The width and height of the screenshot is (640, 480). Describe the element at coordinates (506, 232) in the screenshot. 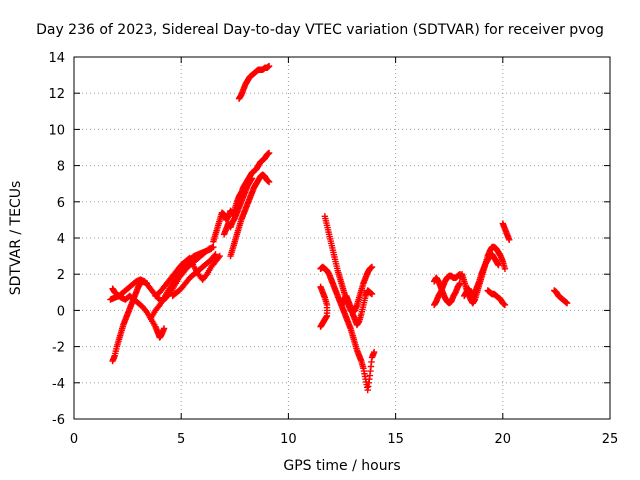

I see `series-track-t` at that location.